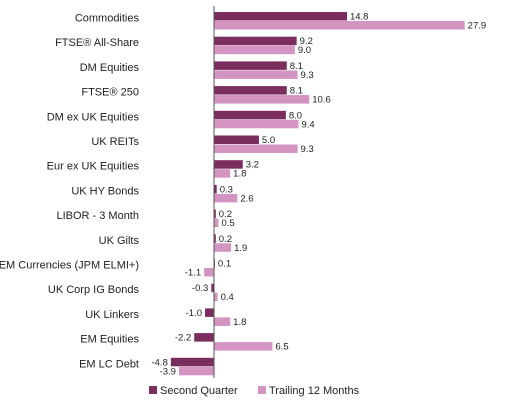  What do you see at coordinates (159, 362) in the screenshot?
I see `data-label: -4.8` at bounding box center [159, 362].